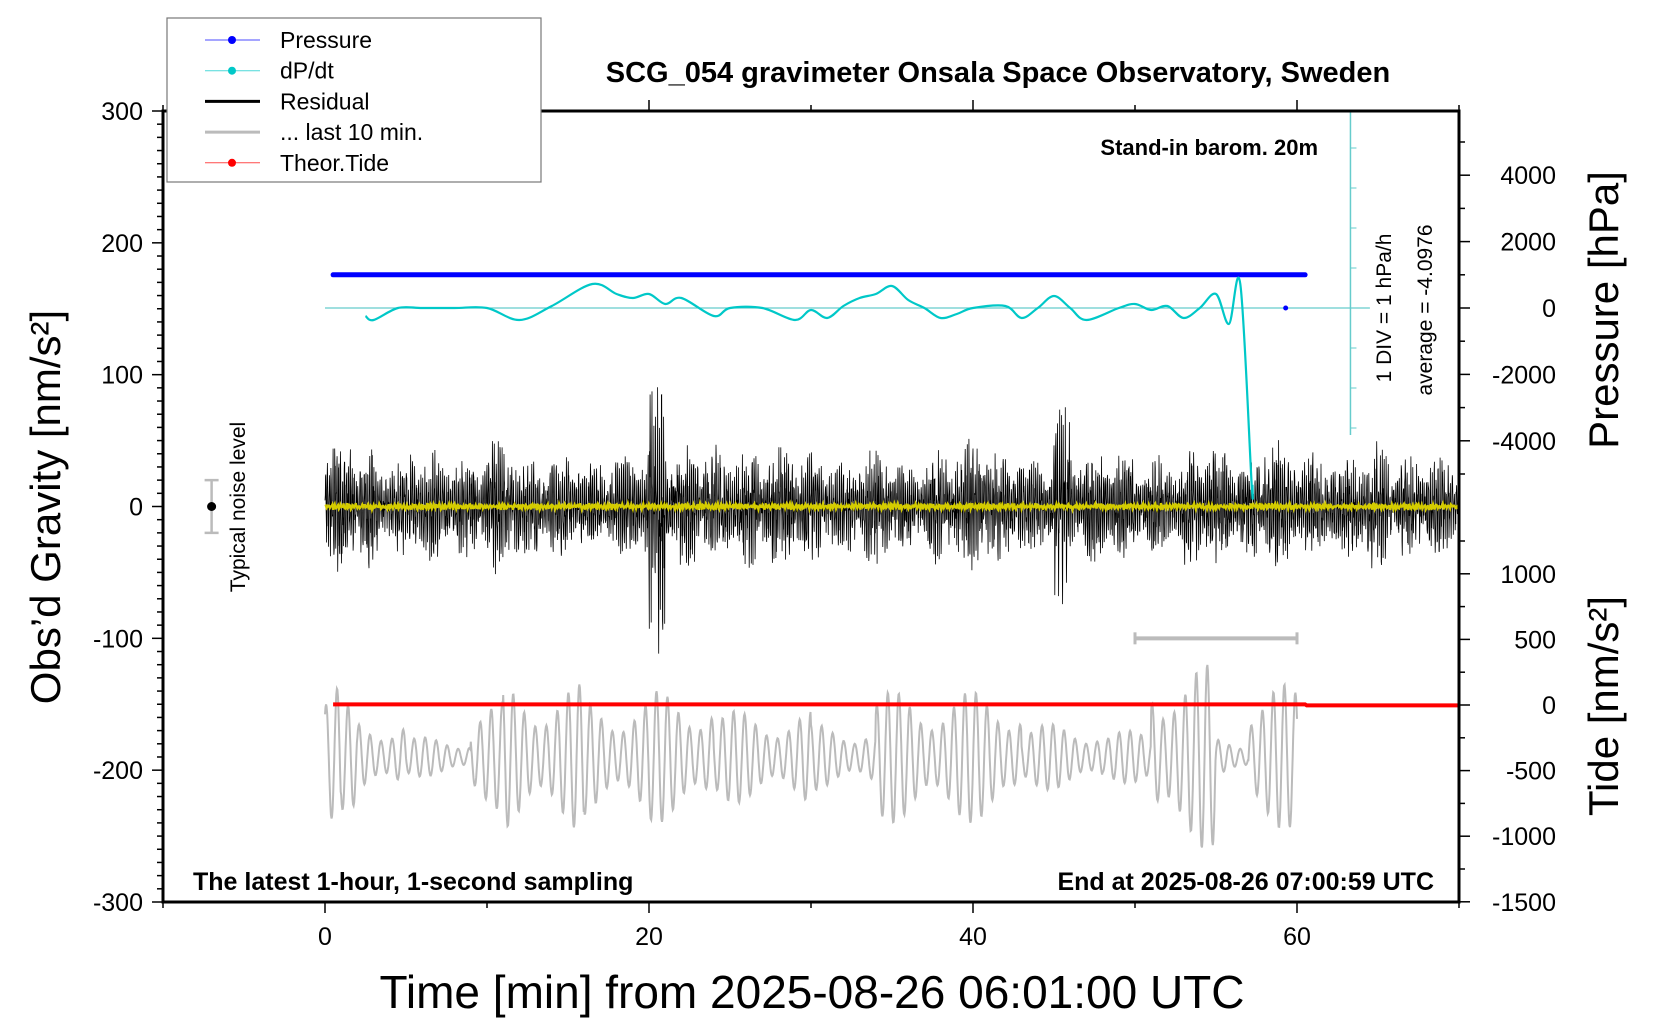 The width and height of the screenshot is (1660, 1020). Describe the element at coordinates (351, 132) in the screenshot. I see `legend-label: ... last 10 min.` at that location.